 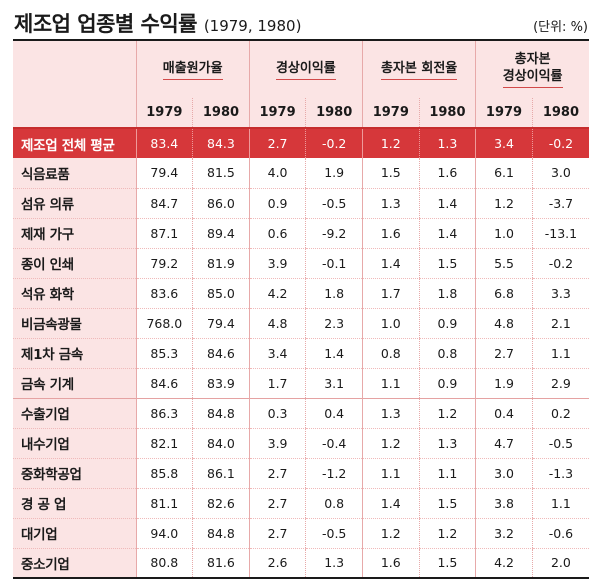 What do you see at coordinates (221, 143) in the screenshot?
I see `value-cell: 84.3` at bounding box center [221, 143].